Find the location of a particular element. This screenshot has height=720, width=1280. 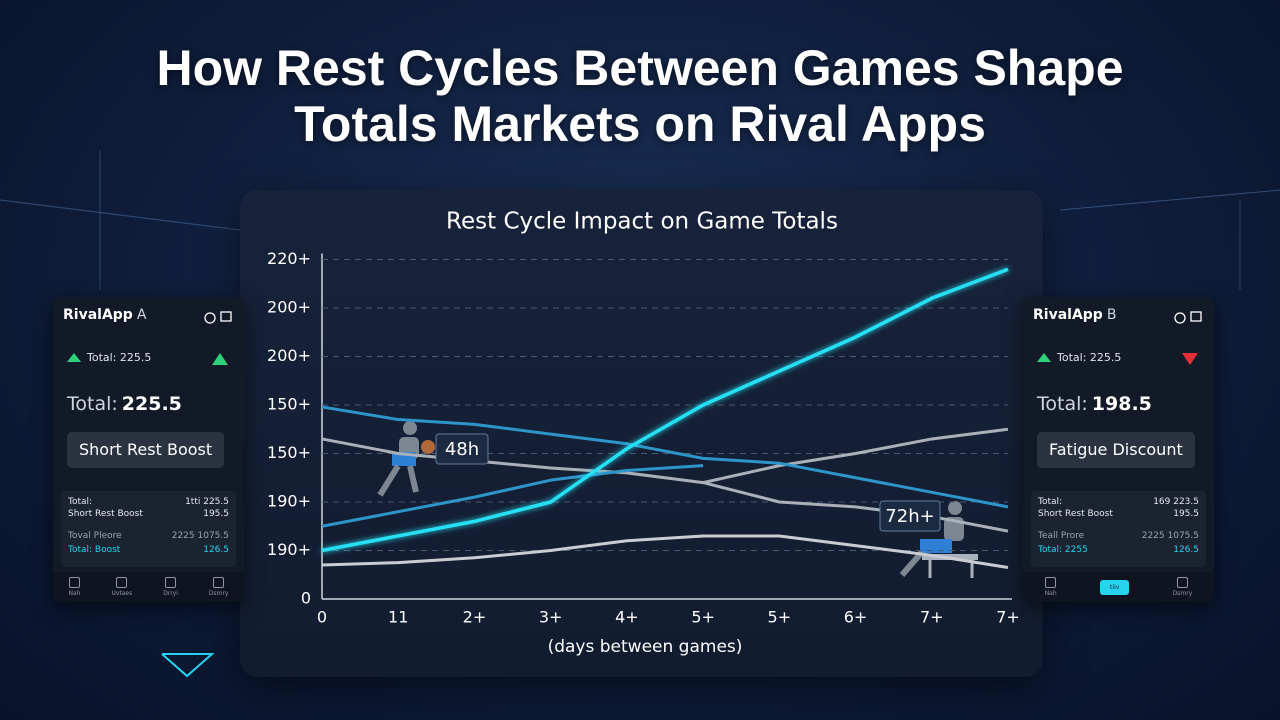

total-value: 225.5 is located at coordinates (151, 404).